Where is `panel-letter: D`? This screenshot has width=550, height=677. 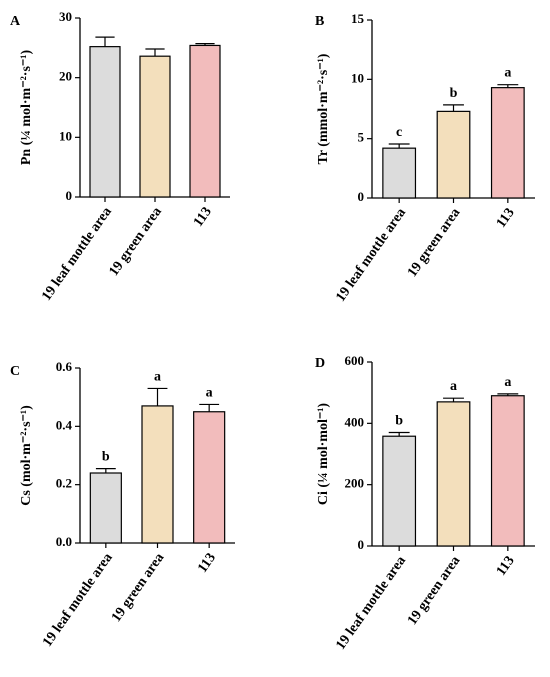
panel-letter: D is located at coordinates (320, 363).